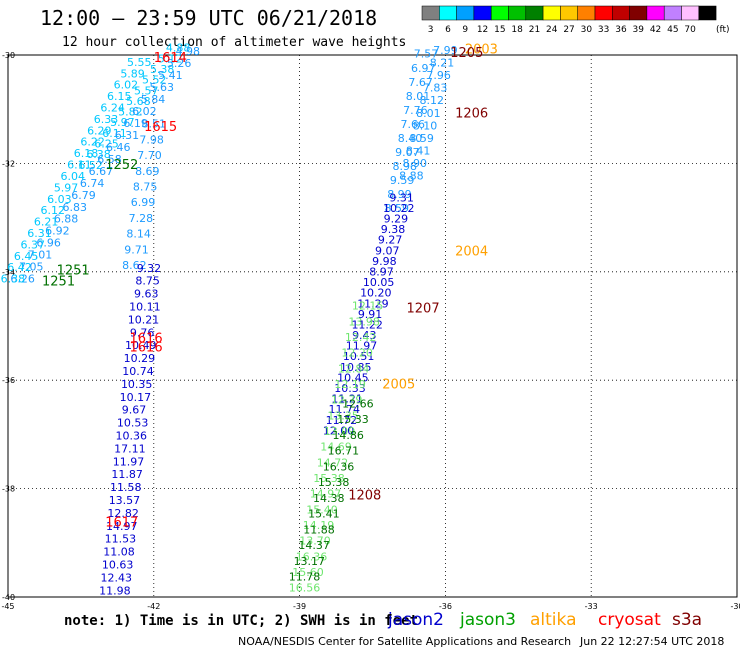 Image resolution: width=740 pixels, height=650 pixels. I want to click on swh-value: 10.85, so click(356, 367).